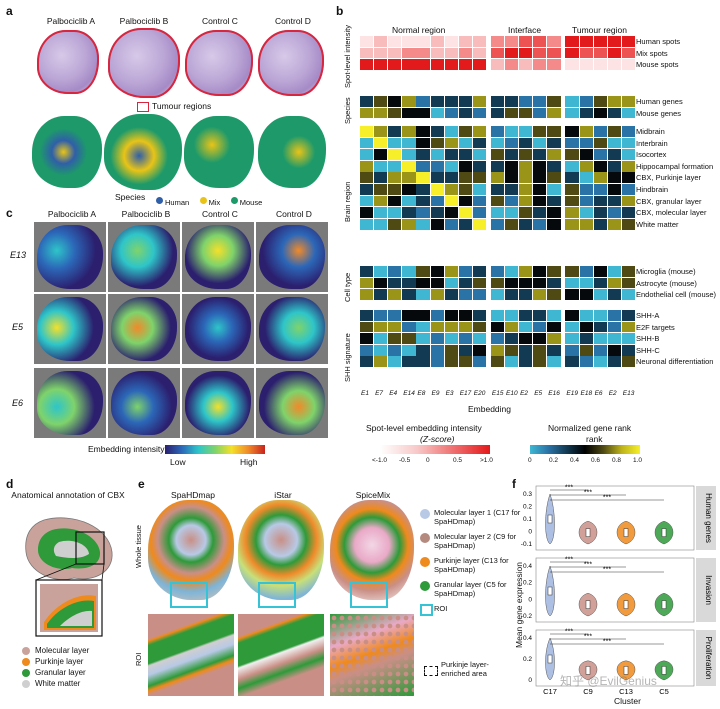  I want to click on heatmap-col-label: E9, so click(435, 393).